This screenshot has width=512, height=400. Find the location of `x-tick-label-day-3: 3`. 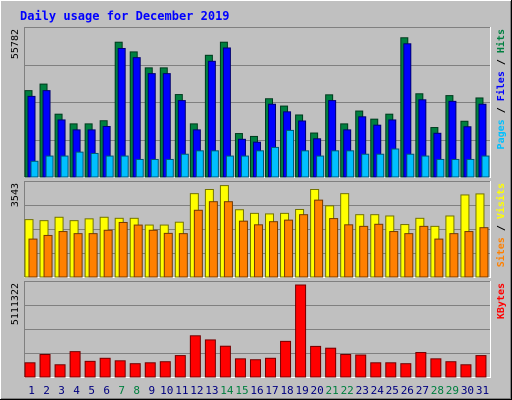

x-tick-label-day-3: 3 is located at coordinates (61, 390).